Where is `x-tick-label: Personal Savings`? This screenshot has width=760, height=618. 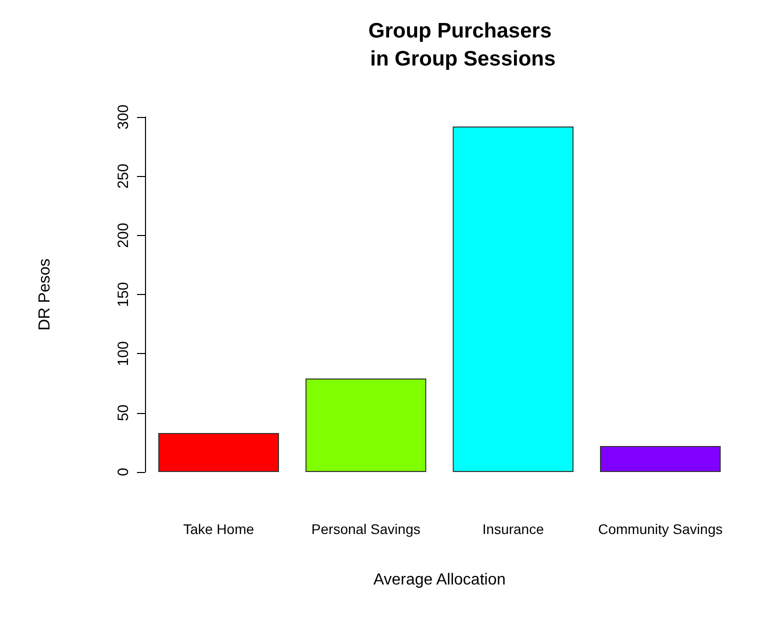
x-tick-label: Personal Savings is located at coordinates (365, 529).